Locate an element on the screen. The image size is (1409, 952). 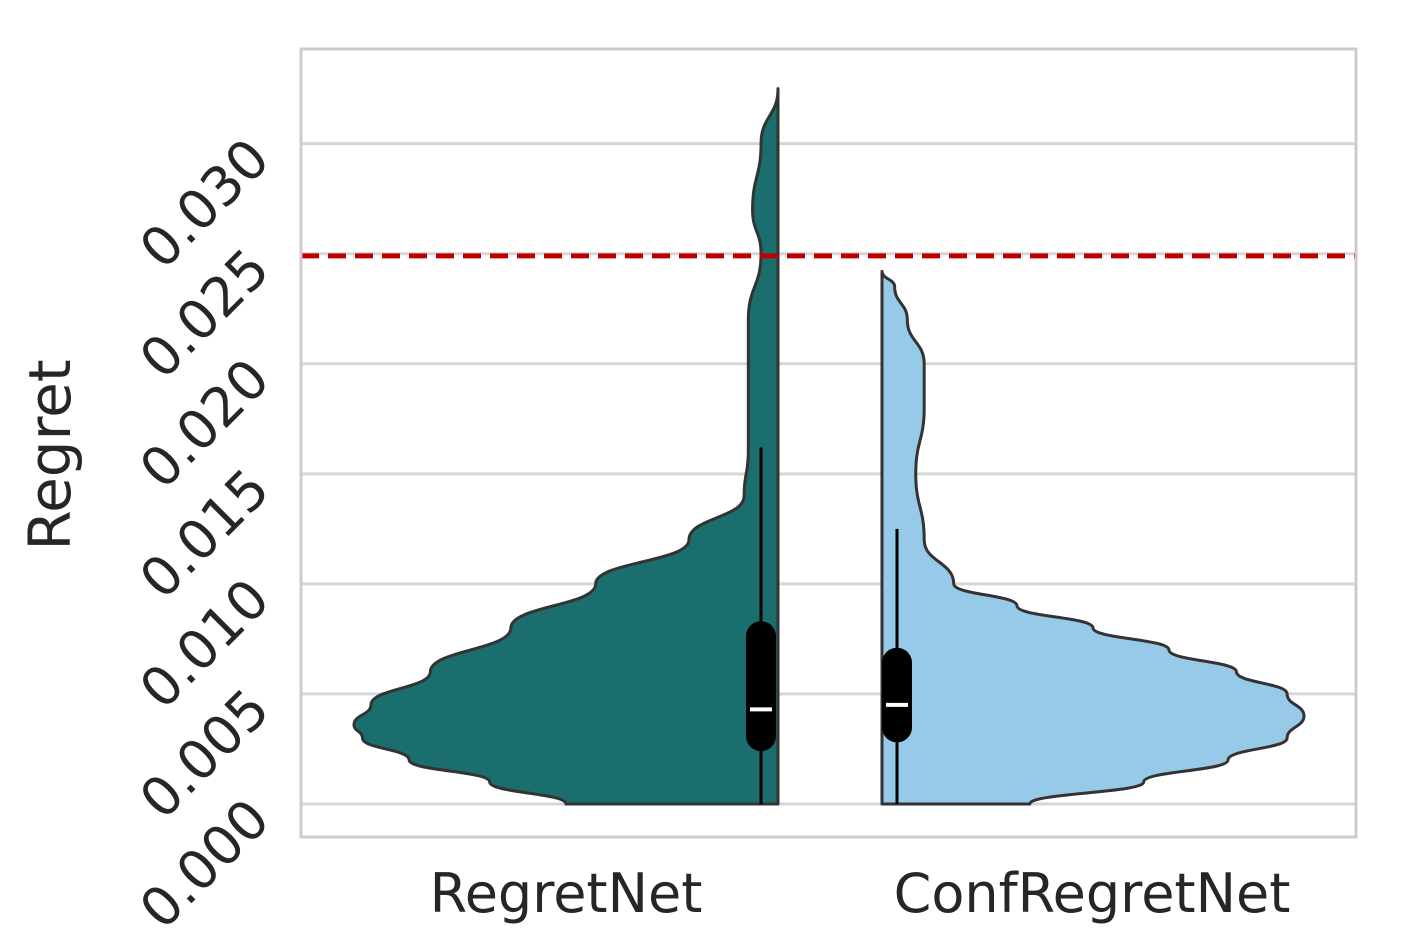
box-layer is located at coordinates (829, 625).